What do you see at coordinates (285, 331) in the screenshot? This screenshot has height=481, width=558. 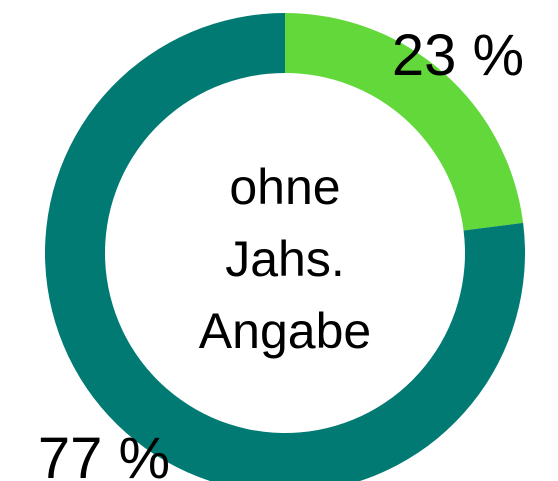 I see `center-label: Angabe` at bounding box center [285, 331].